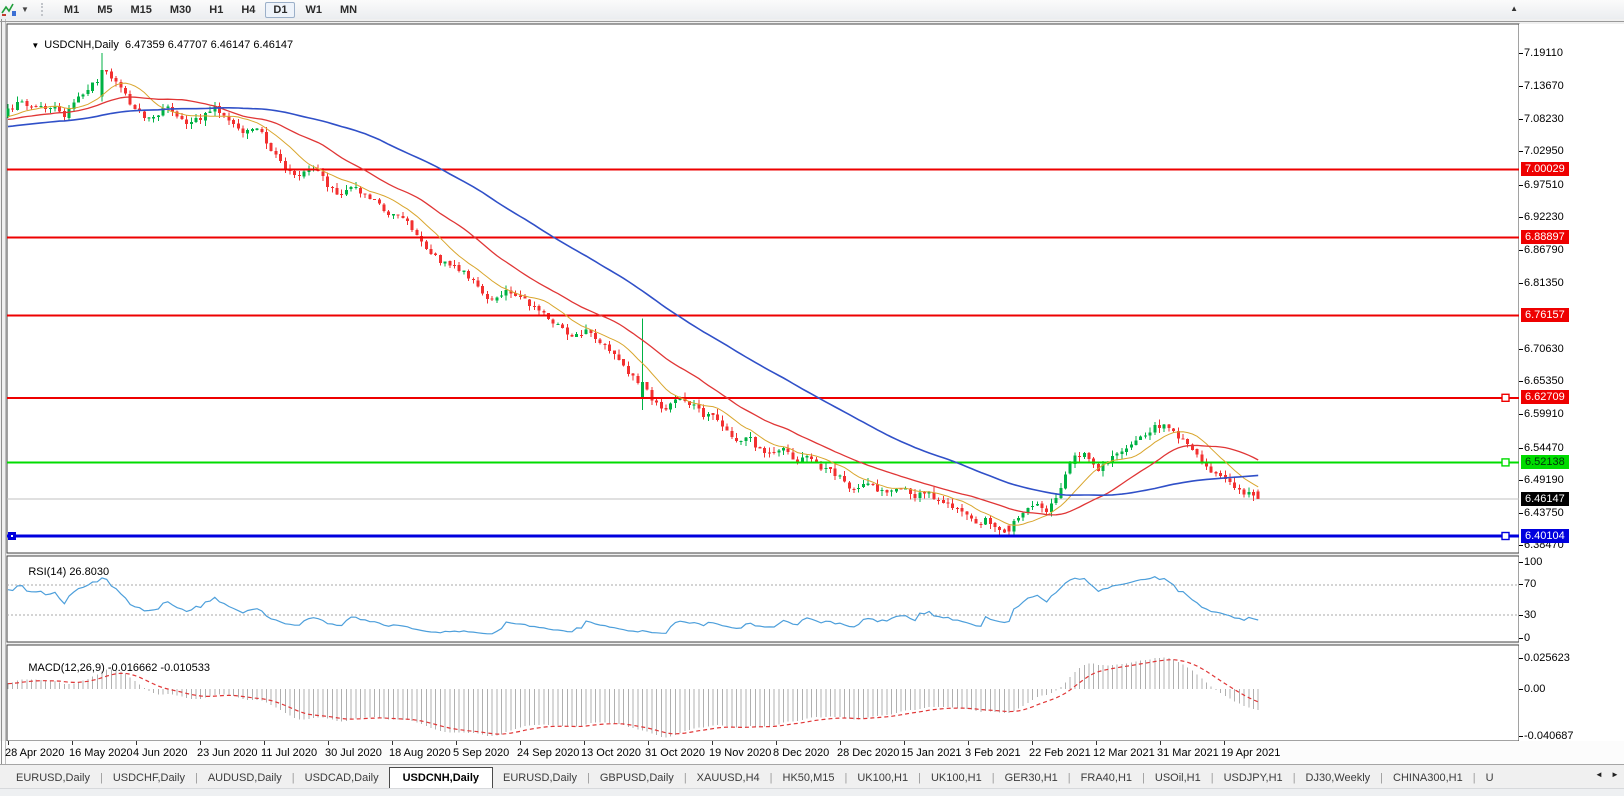  What do you see at coordinates (1549, 736) in the screenshot?
I see `macd-tick-label: -0.040687` at bounding box center [1549, 736].